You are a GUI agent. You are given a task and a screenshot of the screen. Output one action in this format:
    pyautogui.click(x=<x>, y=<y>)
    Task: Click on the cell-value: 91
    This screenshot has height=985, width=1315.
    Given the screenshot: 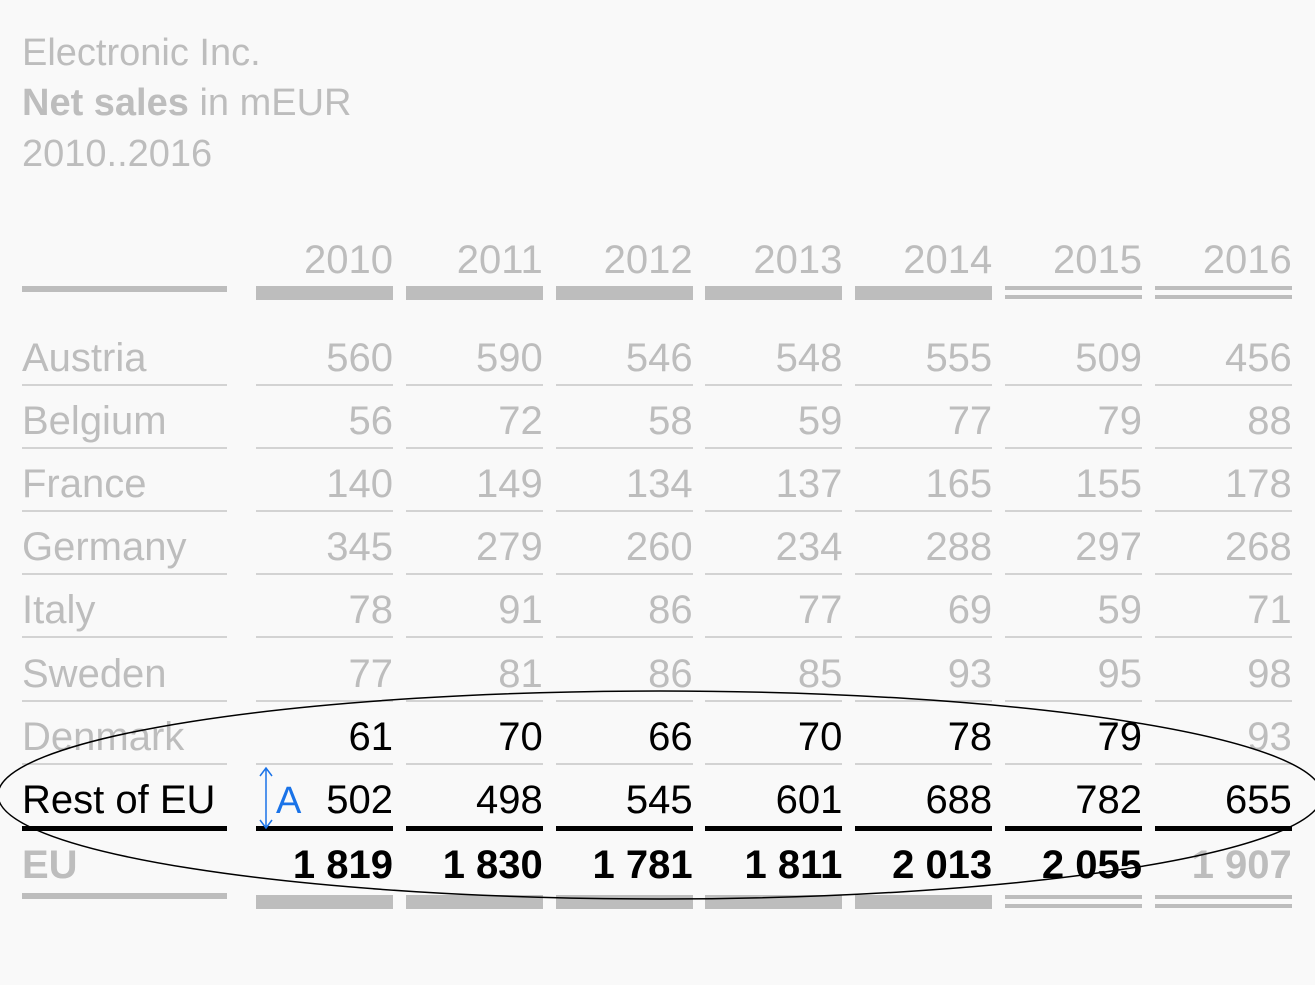 What is the action you would take?
    pyautogui.click(x=520, y=610)
    